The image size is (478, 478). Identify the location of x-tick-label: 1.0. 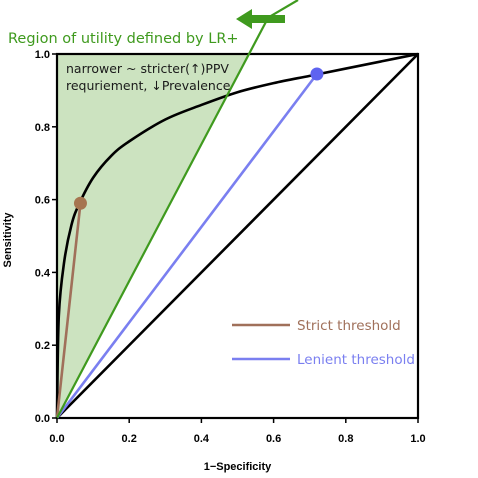
(417, 439).